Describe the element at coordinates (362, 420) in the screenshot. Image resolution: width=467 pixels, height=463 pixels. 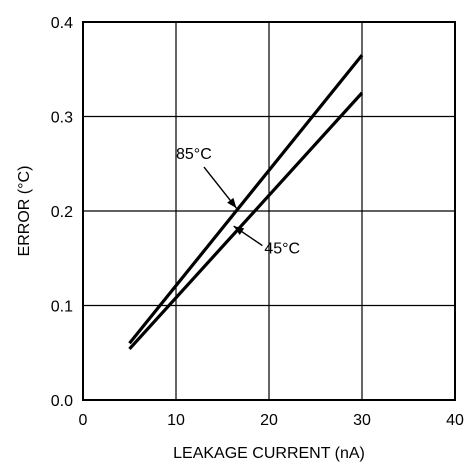
I see `x-tick-label: 30` at that location.